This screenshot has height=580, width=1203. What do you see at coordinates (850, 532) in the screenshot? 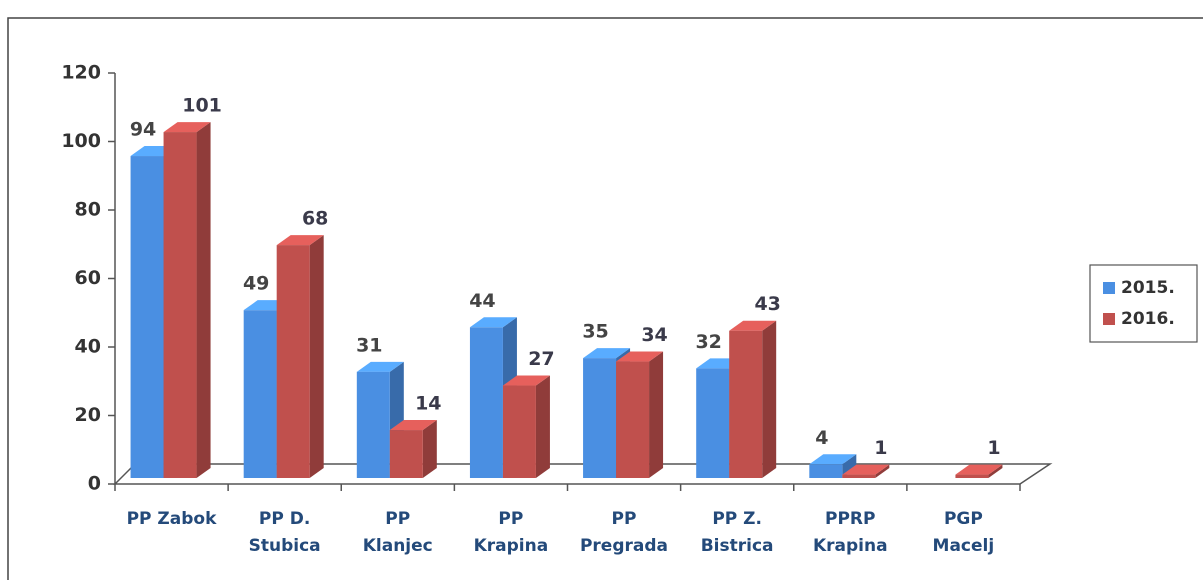
I see `x-tick-label: PPRP Krapina` at bounding box center [850, 532].